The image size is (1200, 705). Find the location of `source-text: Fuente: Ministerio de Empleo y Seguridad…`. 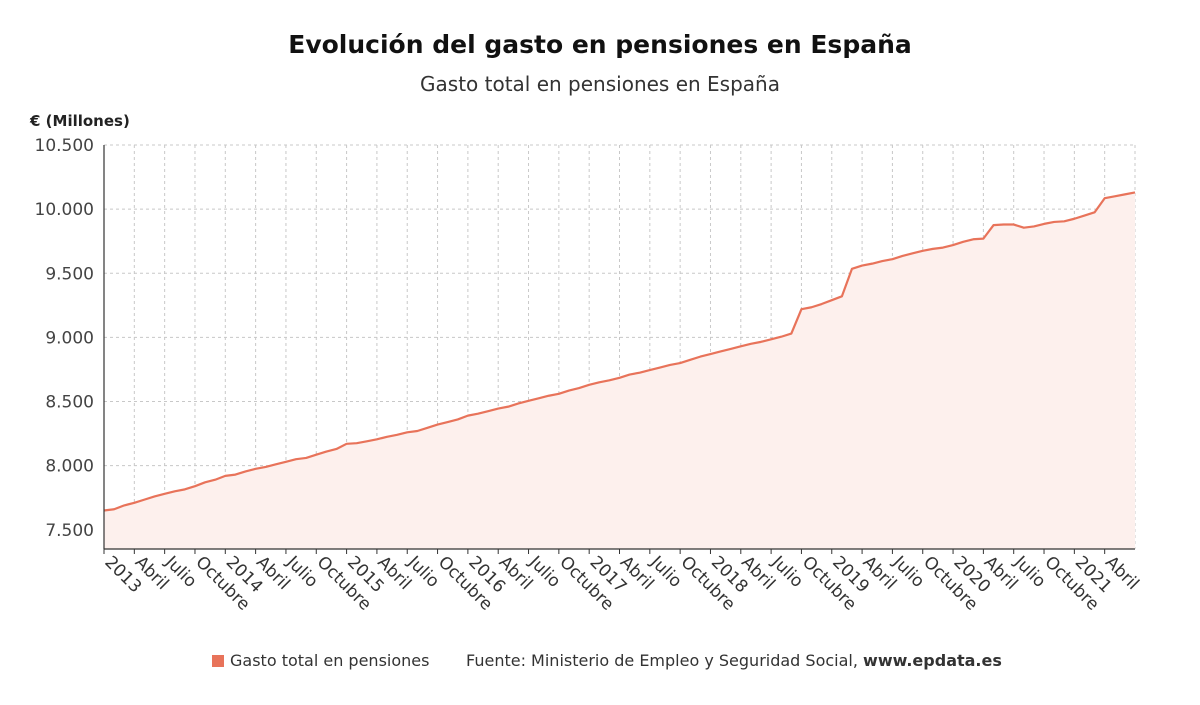

source-text: Fuente: Ministerio de Empleo y Seguridad… is located at coordinates (665, 660).